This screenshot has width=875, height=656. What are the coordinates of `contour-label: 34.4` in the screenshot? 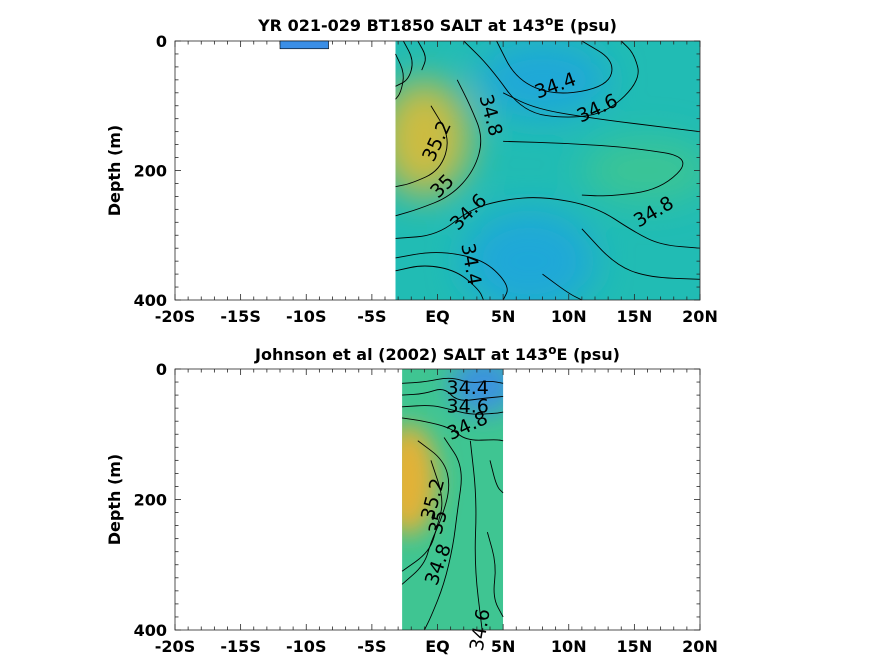 It's located at (468, 388).